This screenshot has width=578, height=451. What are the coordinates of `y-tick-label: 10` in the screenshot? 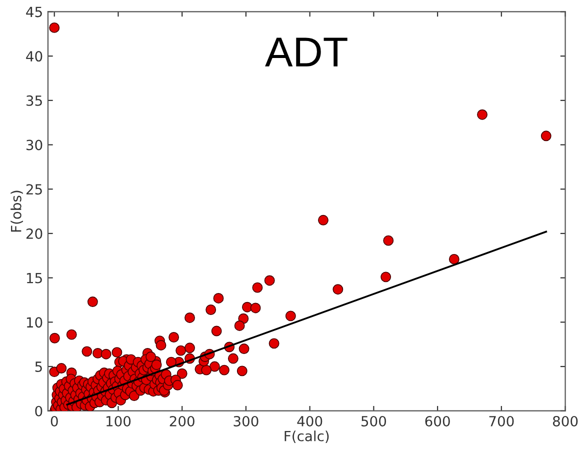 It's located at (34, 322).